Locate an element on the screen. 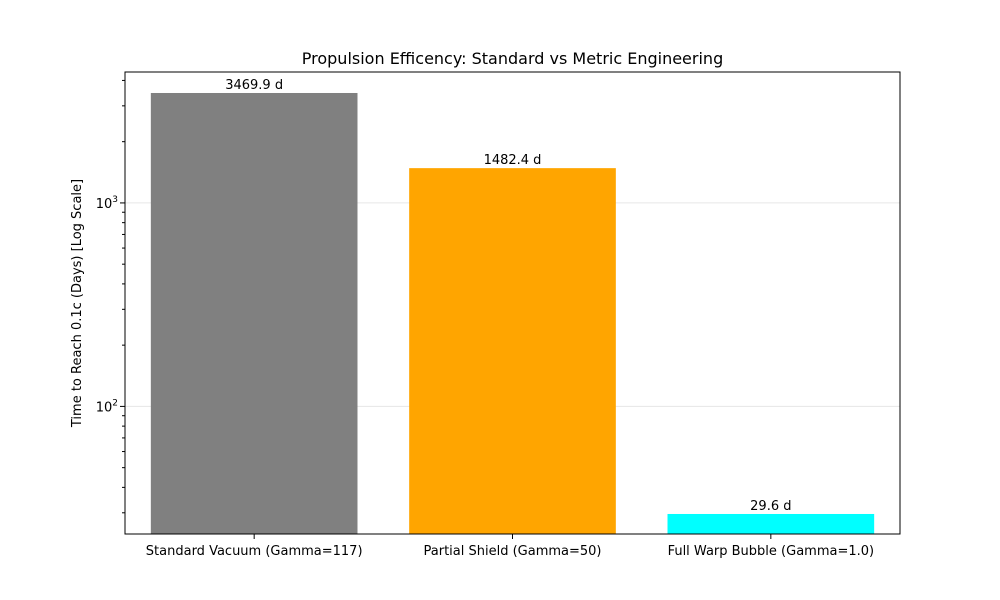 The width and height of the screenshot is (1000, 600). bar-value-label: 1482.4 d is located at coordinates (513, 160).